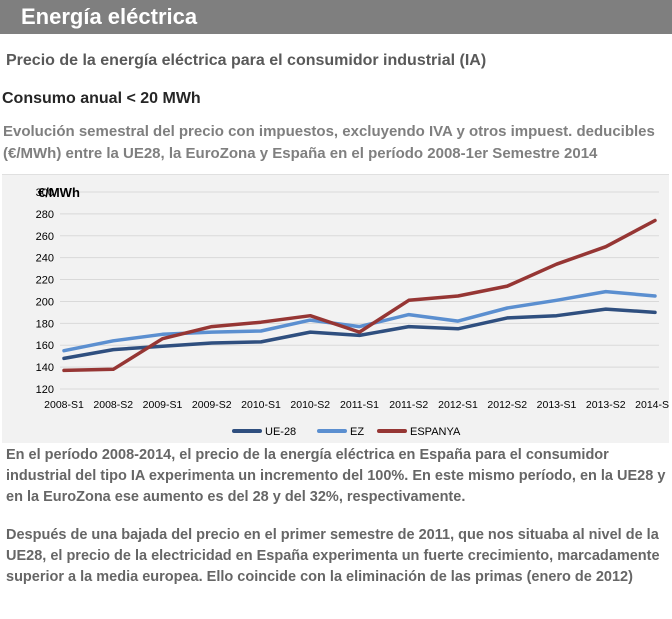 The image size is (672, 619). What do you see at coordinates (45, 390) in the screenshot?
I see `y-tick-label: 120` at bounding box center [45, 390].